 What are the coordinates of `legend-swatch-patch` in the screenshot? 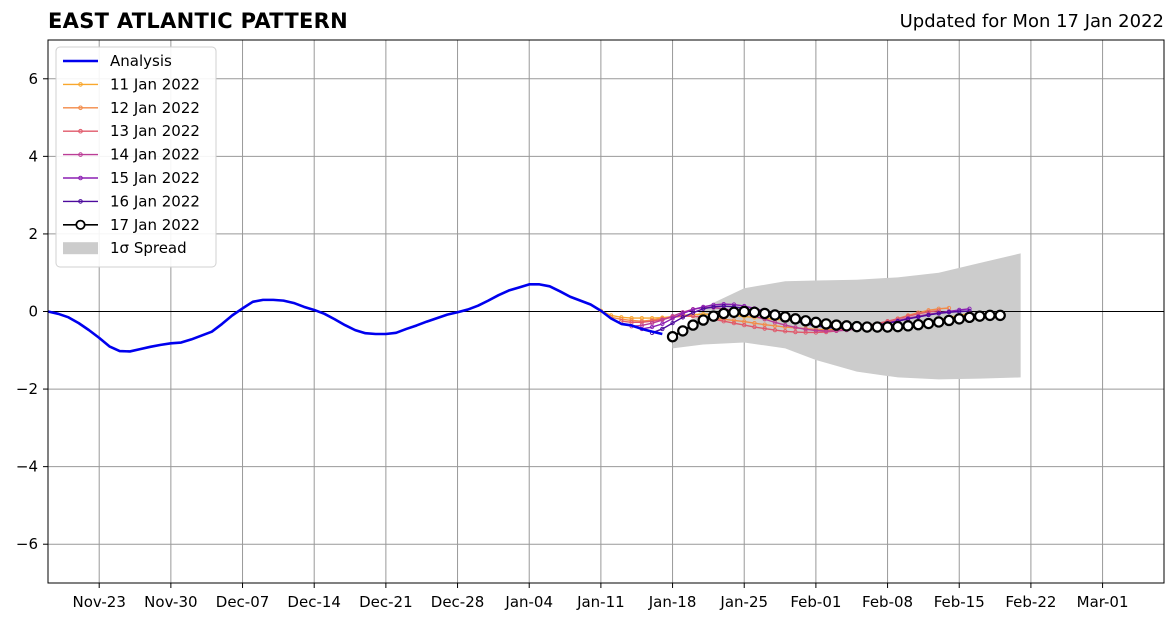 It's located at (80, 248).